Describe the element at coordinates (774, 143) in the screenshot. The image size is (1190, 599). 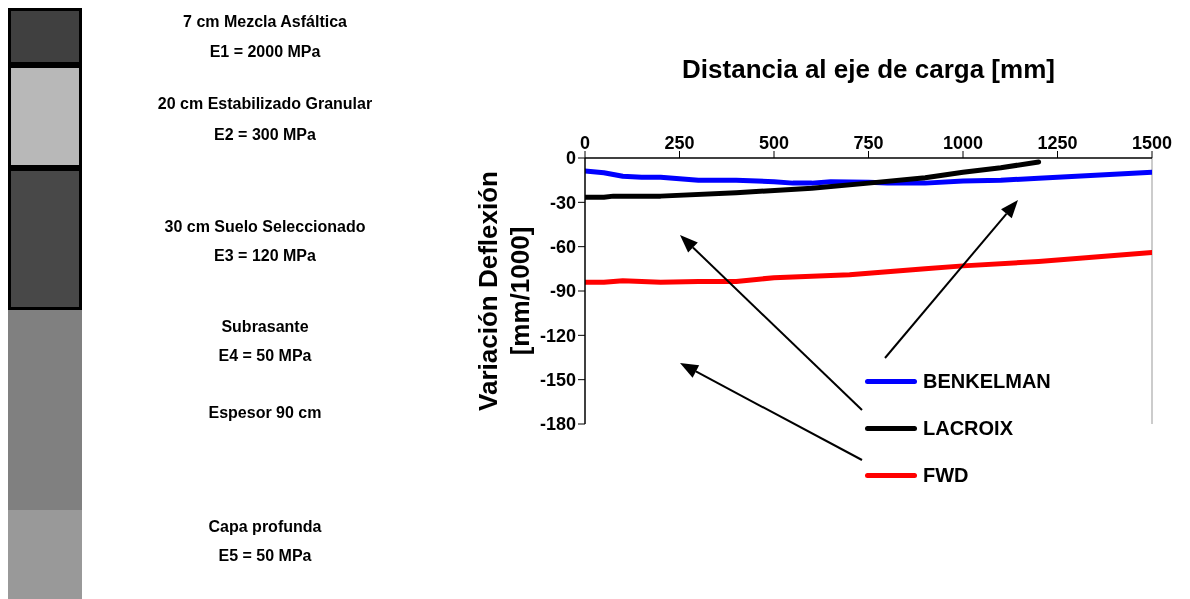
I see `x-tick-label: 500` at that location.